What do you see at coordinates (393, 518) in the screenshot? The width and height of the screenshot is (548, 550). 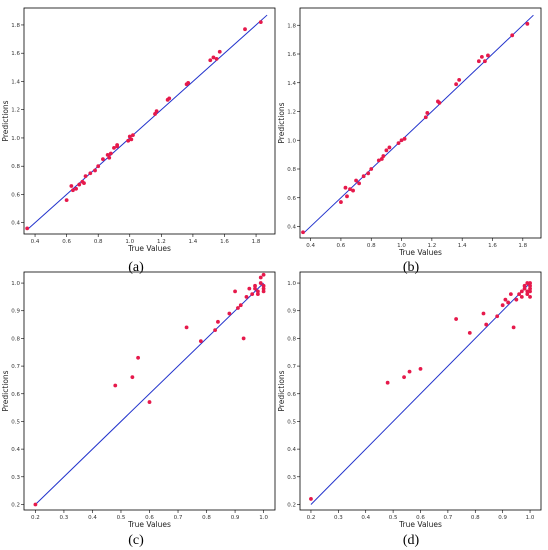 I see `x-tick-label: 0.5` at bounding box center [393, 518].